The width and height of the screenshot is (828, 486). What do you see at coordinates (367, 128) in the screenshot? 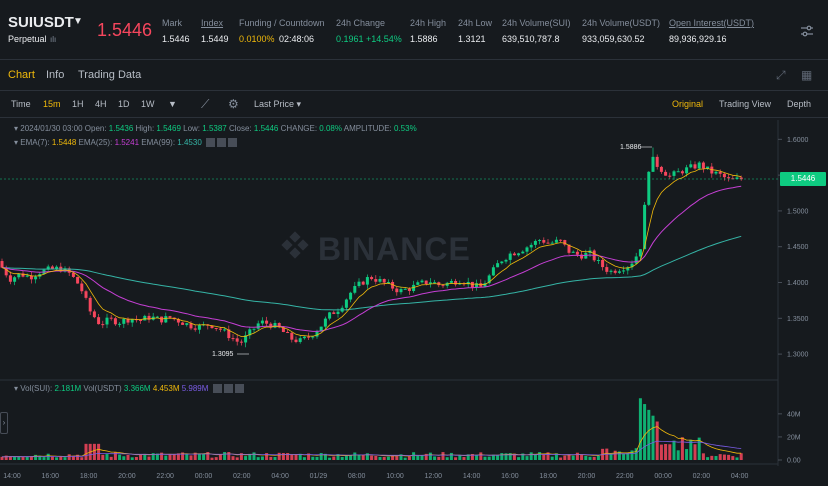
I see `amplitude-label: AMPLITUDE:` at bounding box center [367, 128].